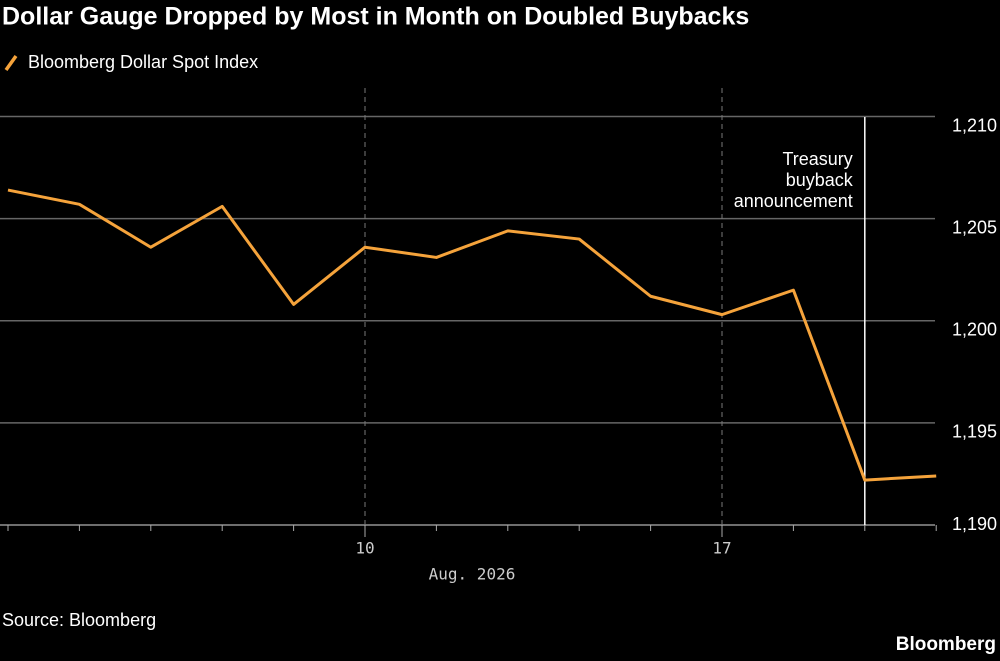 Image resolution: width=1000 pixels, height=661 pixels. I want to click on y-tick-label: 1,190, so click(974, 524).